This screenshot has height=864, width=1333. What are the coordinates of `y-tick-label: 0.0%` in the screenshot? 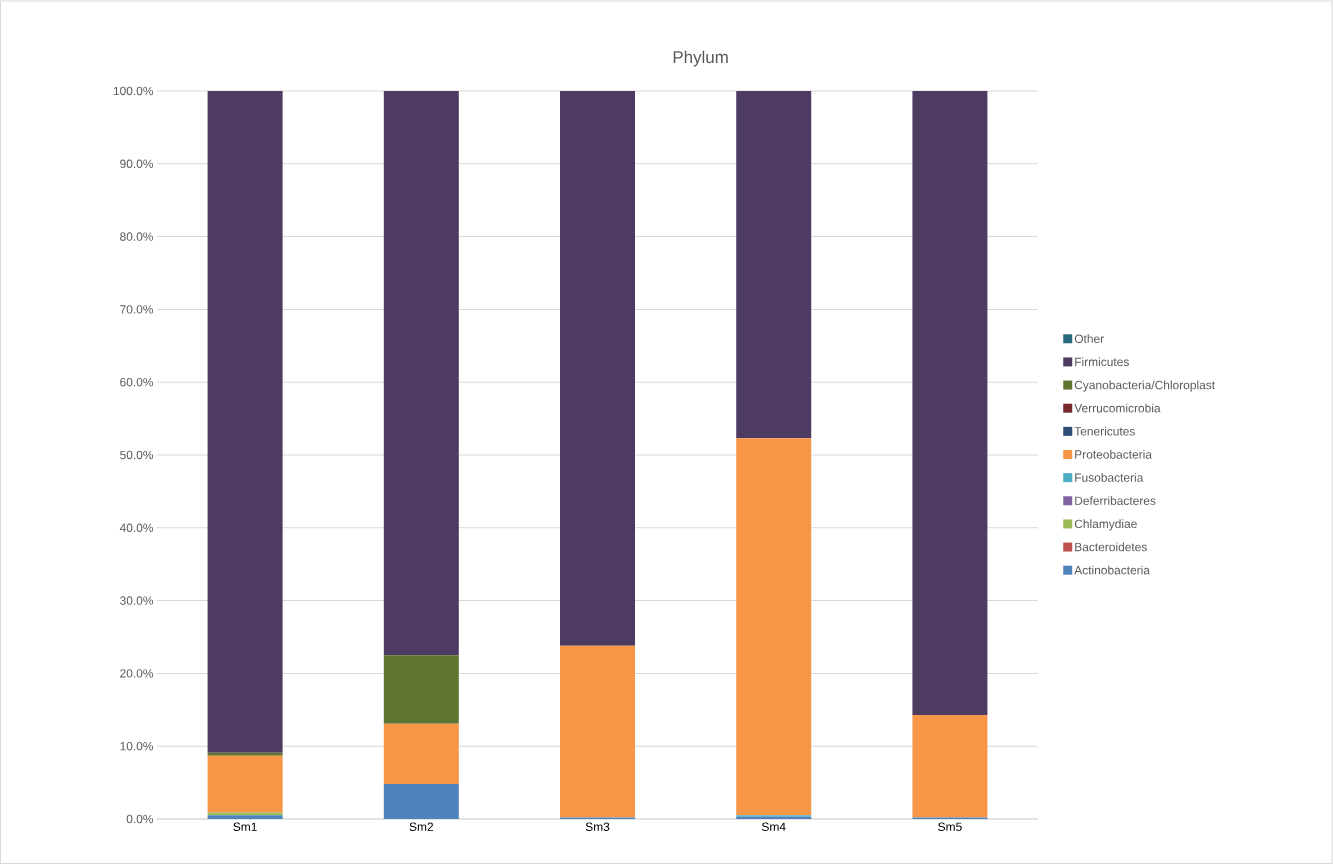 It's located at (140, 819).